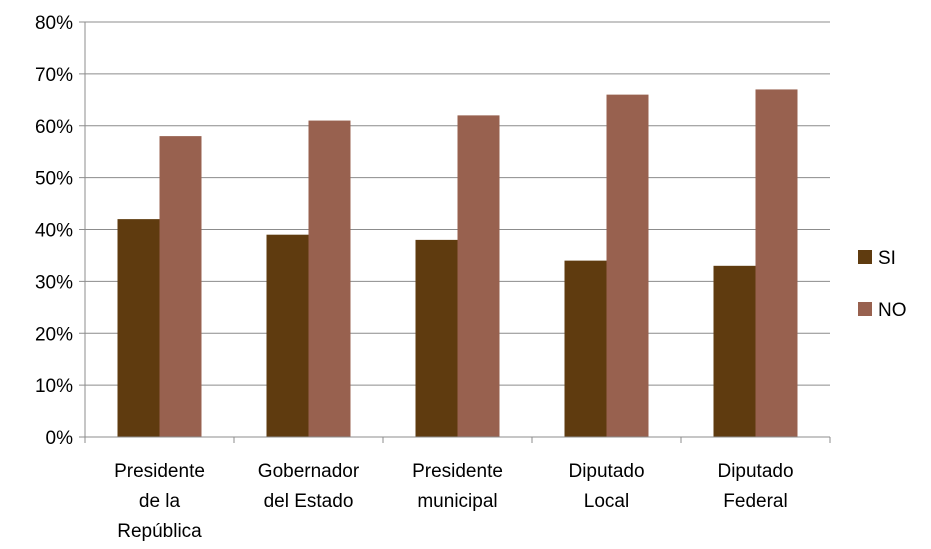 This screenshot has width=931, height=549. I want to click on x-category-label: República, so click(159, 531).